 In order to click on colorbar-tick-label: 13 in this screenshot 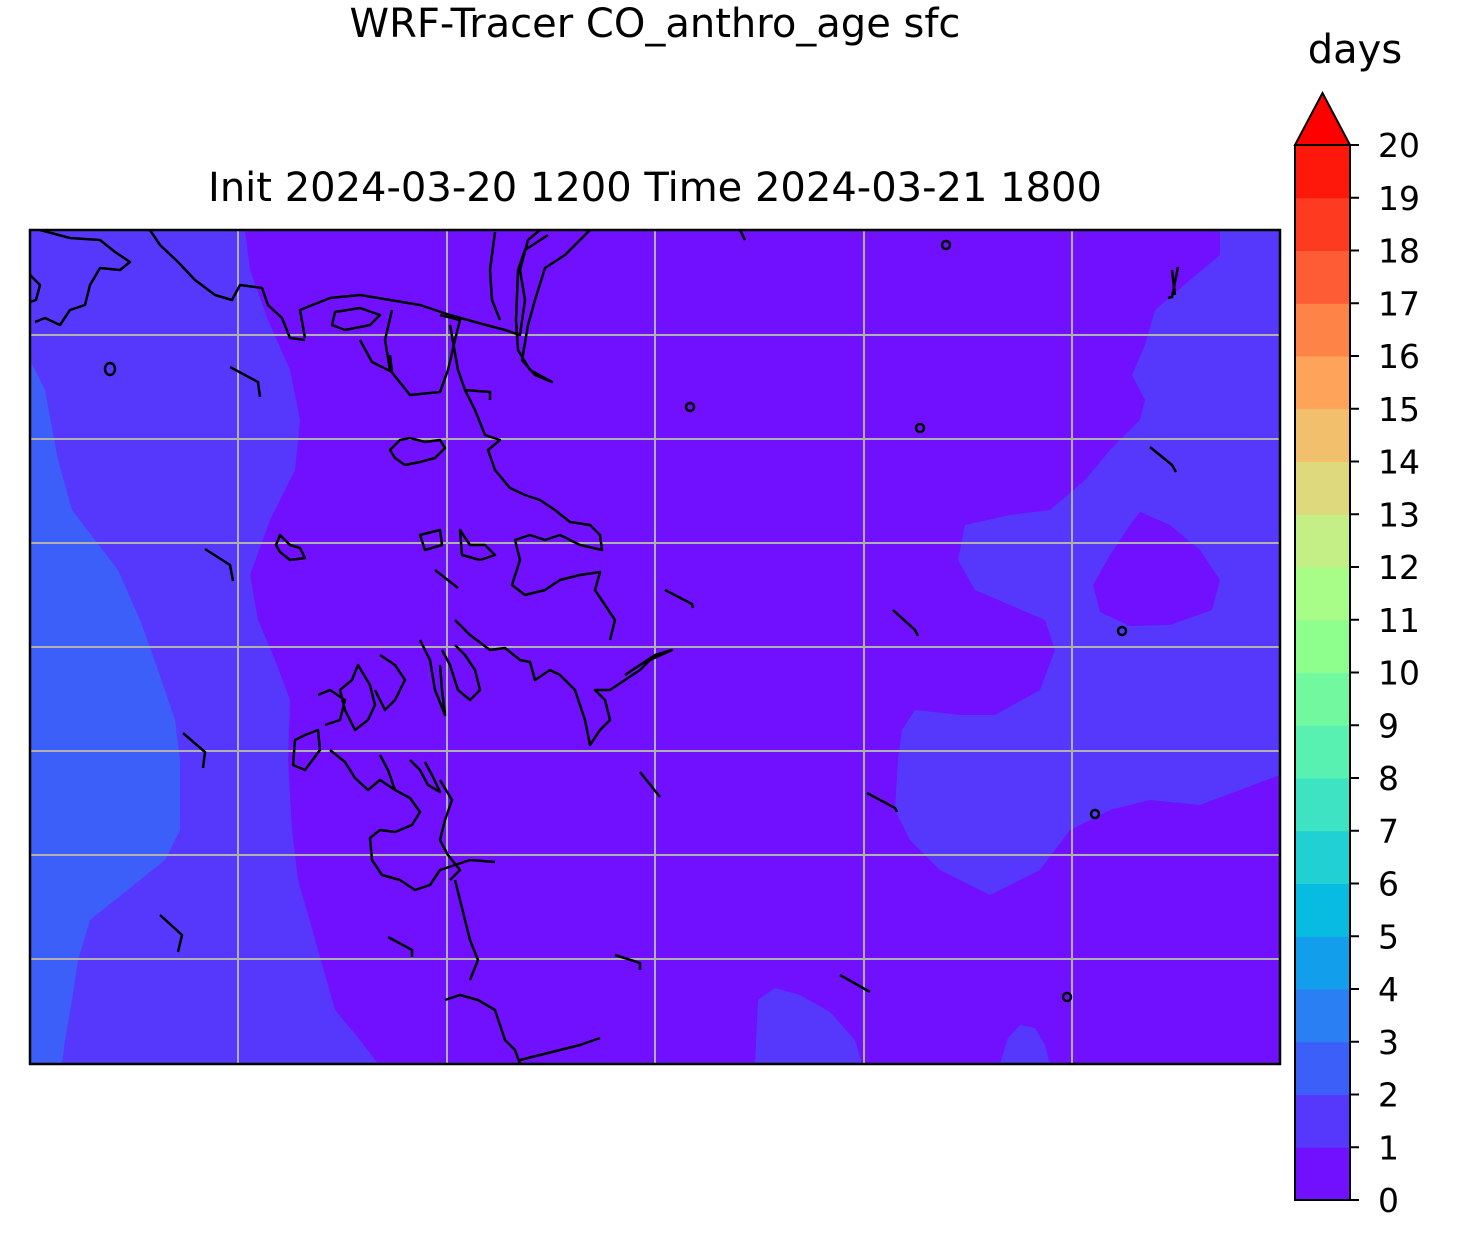, I will do `click(1399, 514)`.